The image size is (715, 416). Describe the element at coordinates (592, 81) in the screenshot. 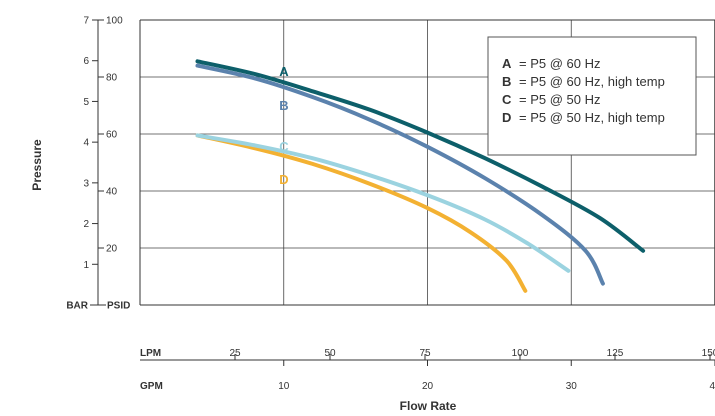

I see `legend-entry-b: = P5 @ 60 Hz, high temp` at that location.